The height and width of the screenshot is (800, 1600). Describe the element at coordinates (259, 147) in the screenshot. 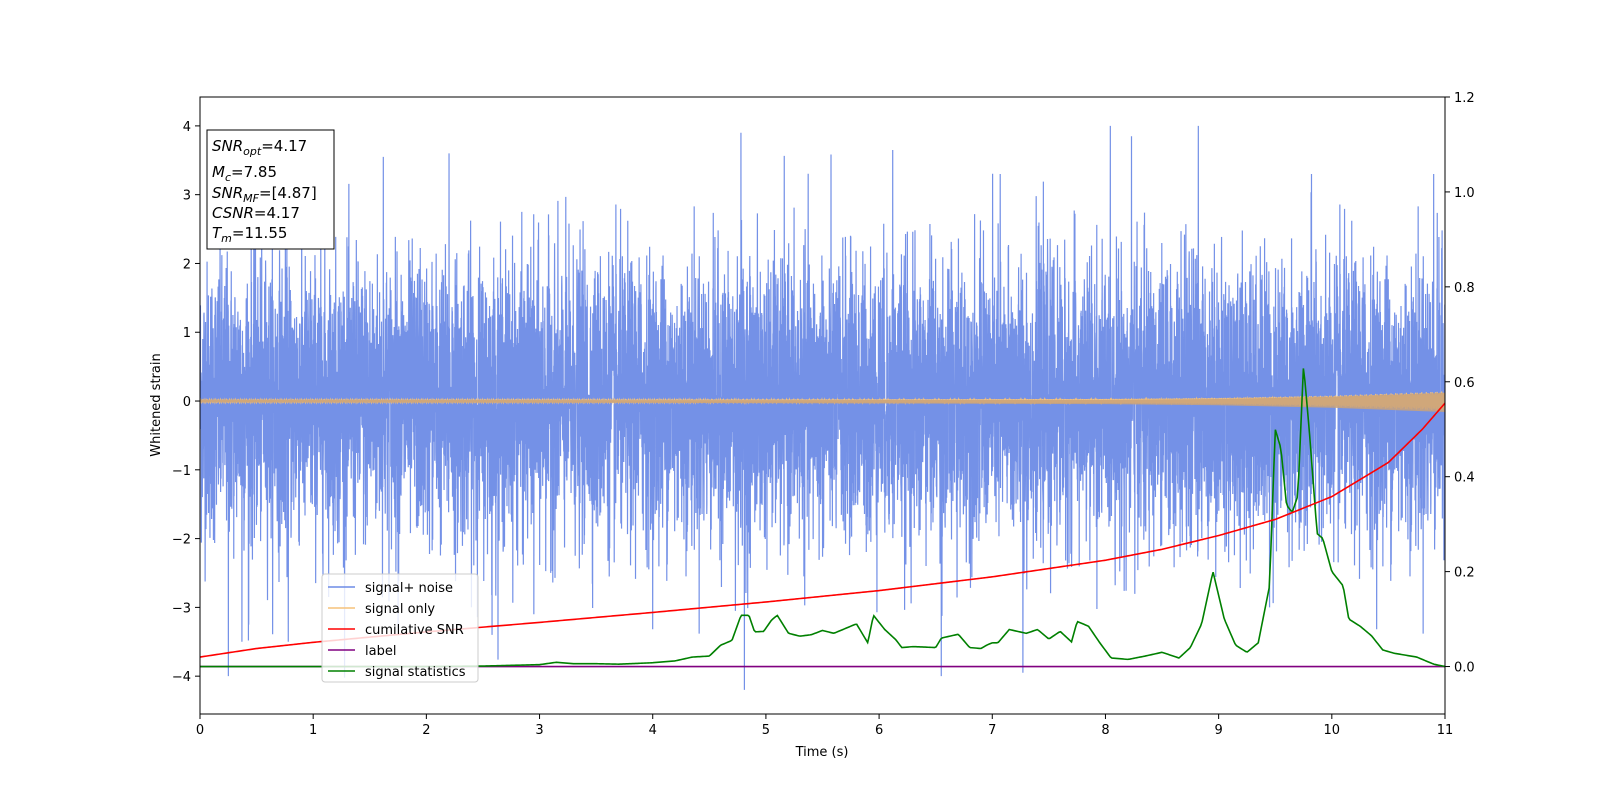

I see `annotation-line: SNRopt=4.17` at that location.